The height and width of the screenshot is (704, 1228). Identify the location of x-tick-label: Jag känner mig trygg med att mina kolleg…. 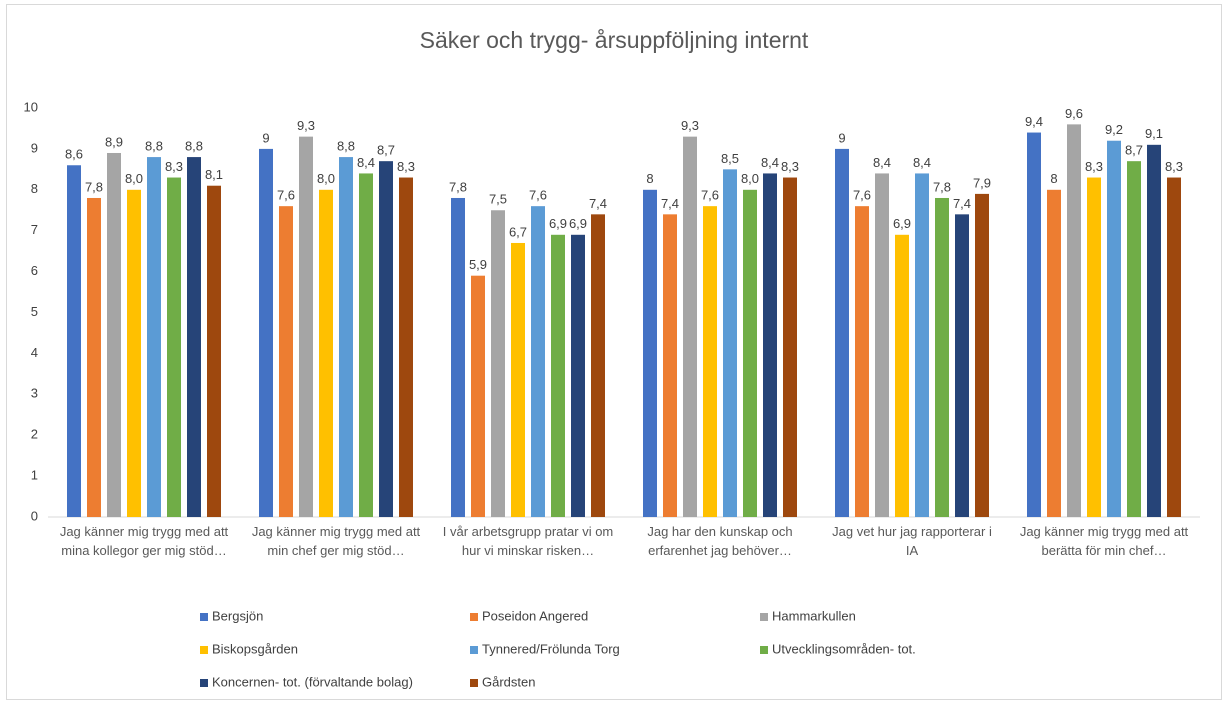
(144, 541).